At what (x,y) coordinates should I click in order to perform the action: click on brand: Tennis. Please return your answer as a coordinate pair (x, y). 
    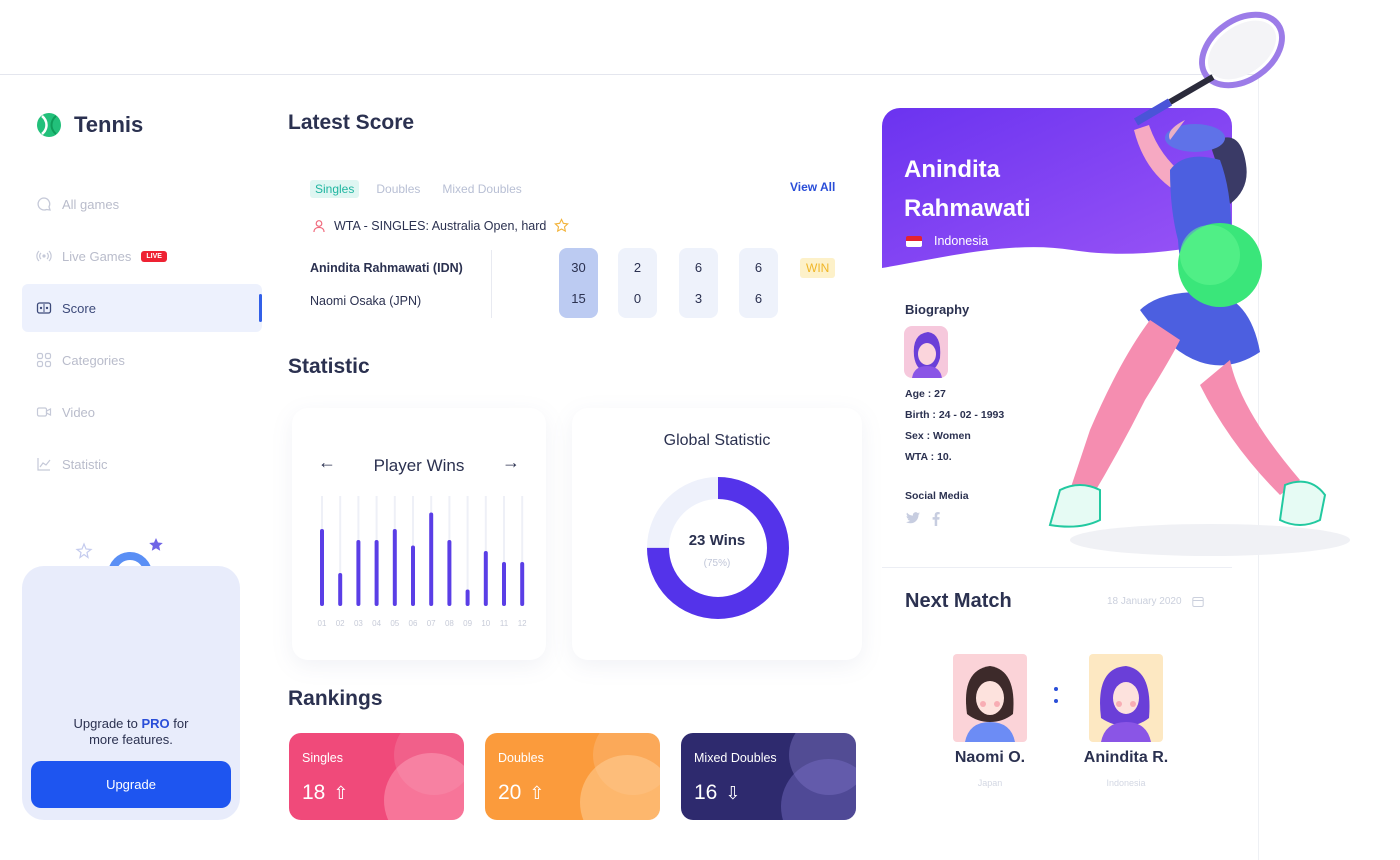
    Looking at the image, I should click on (89, 125).